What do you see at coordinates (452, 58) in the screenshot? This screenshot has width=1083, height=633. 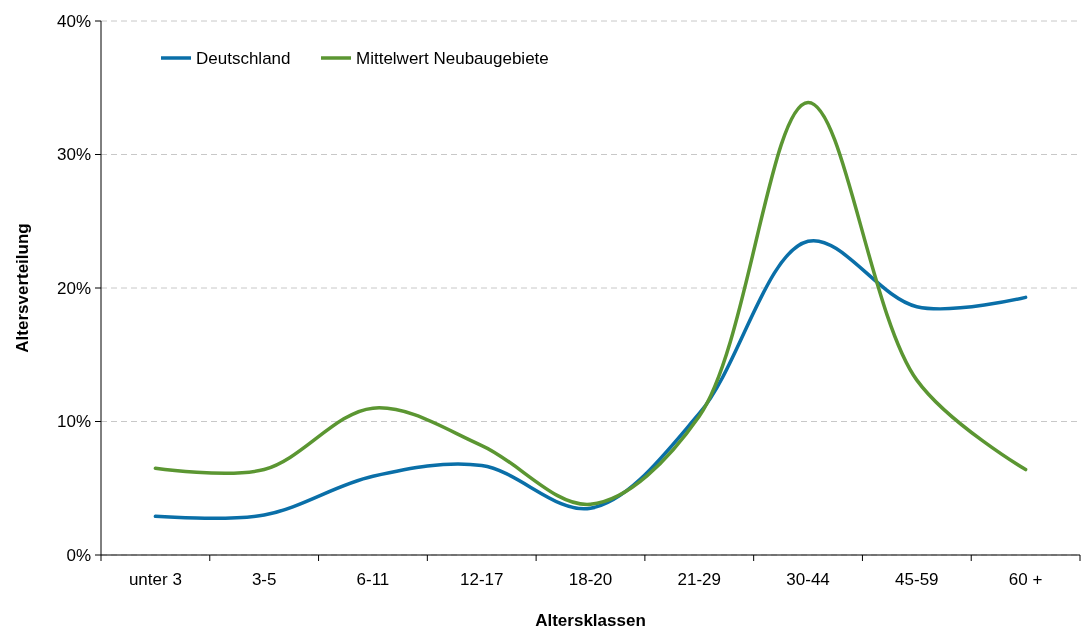 I see `legend-label: Mittelwert Neubaugebiete` at bounding box center [452, 58].